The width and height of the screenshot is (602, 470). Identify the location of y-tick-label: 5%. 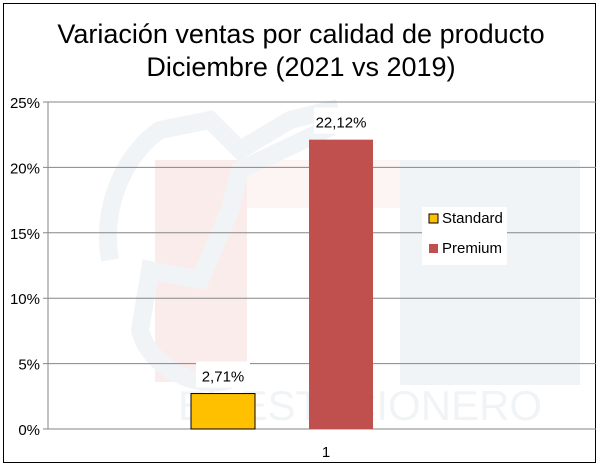
(29, 365).